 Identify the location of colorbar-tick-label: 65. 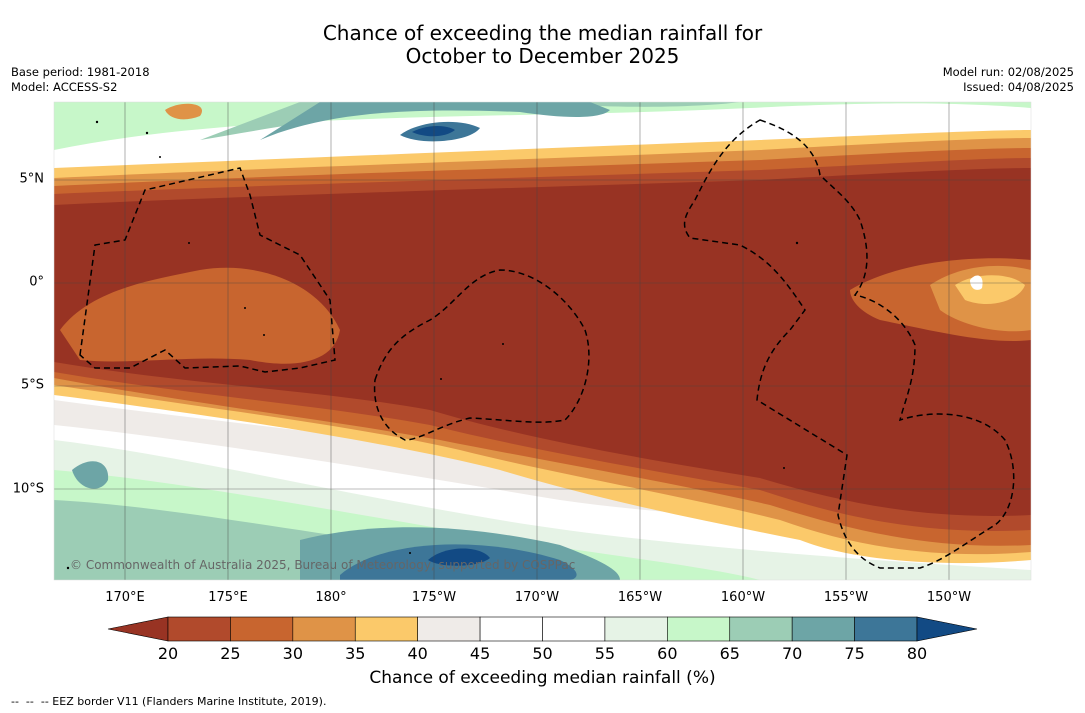
(729, 653).